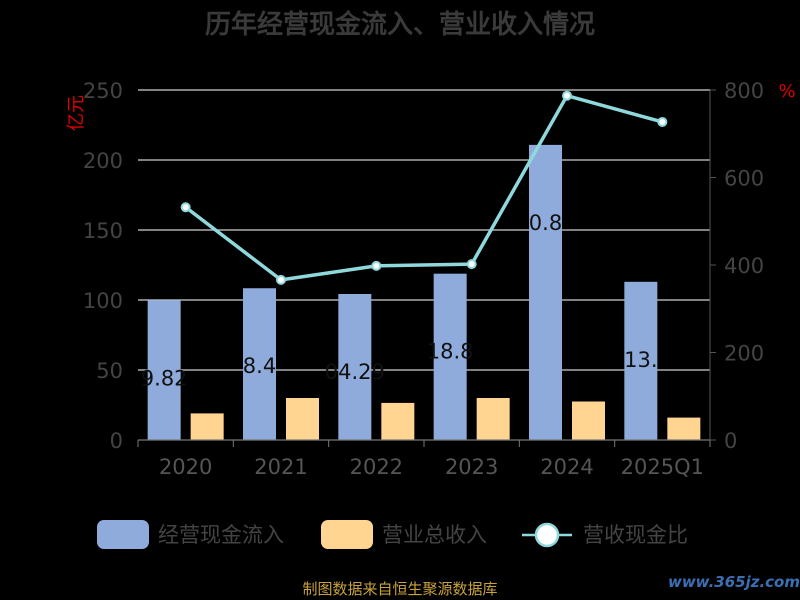 The width and height of the screenshot is (800, 600). I want to click on legend-swatch-revenue, so click(347, 534).